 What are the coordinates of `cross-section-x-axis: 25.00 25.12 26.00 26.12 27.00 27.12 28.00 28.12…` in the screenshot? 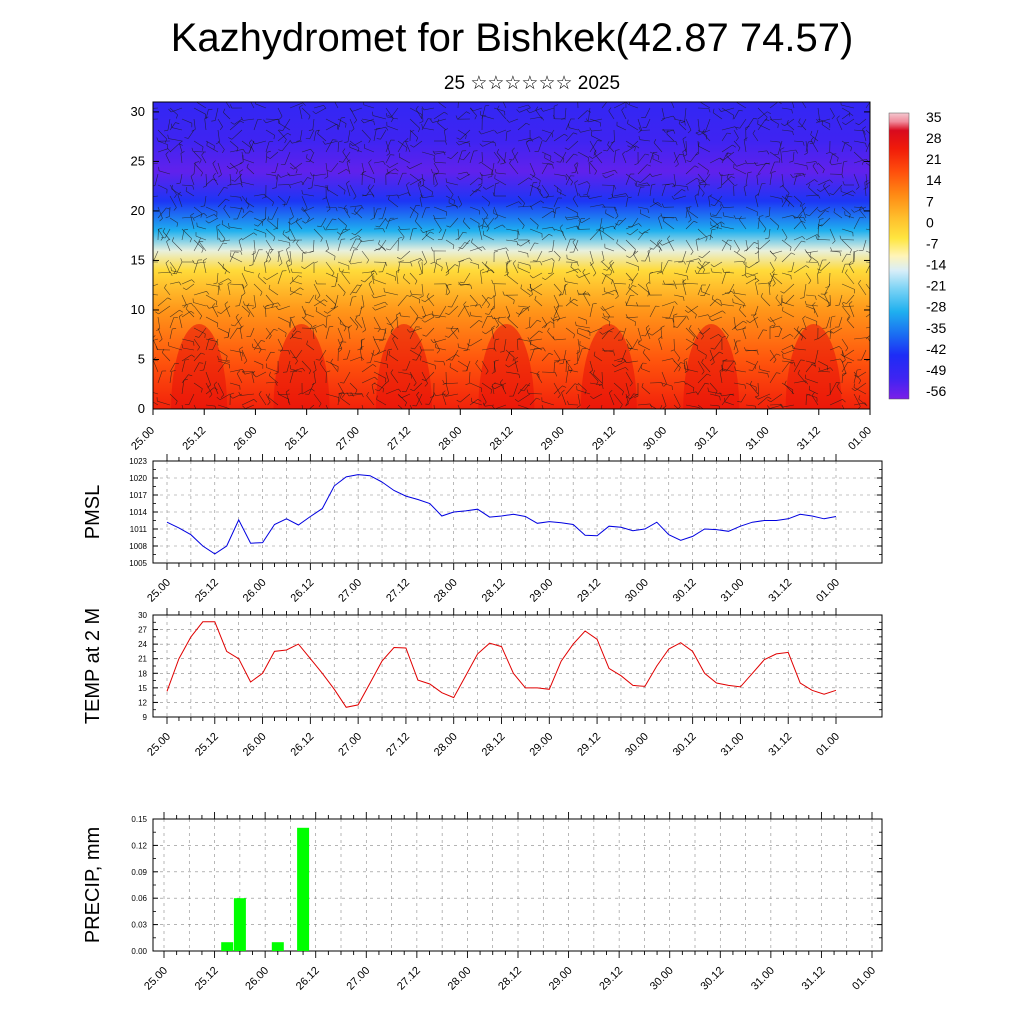 It's located at (501, 431).